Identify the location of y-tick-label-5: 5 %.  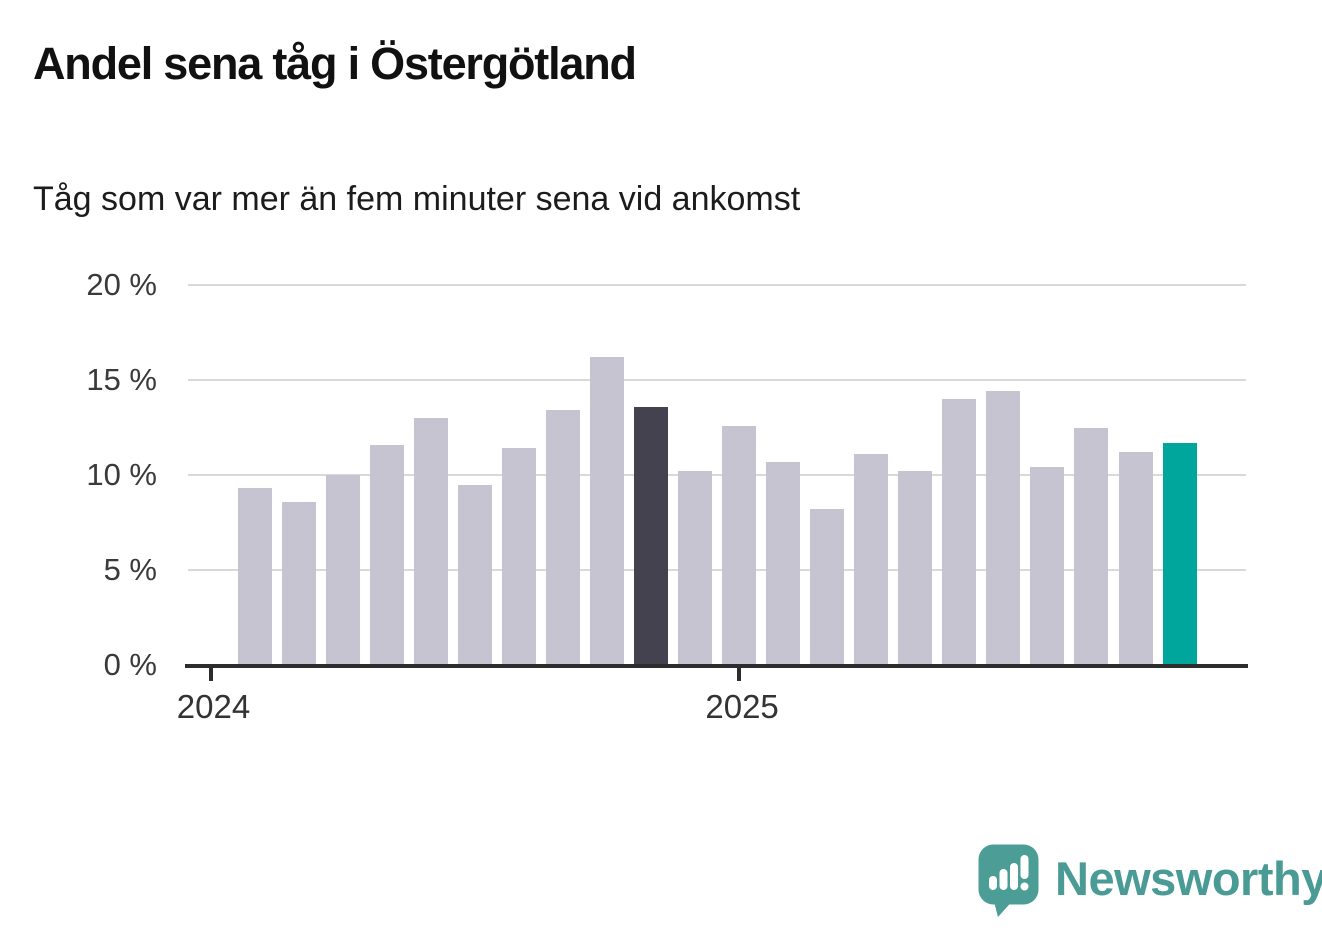
(130, 569).